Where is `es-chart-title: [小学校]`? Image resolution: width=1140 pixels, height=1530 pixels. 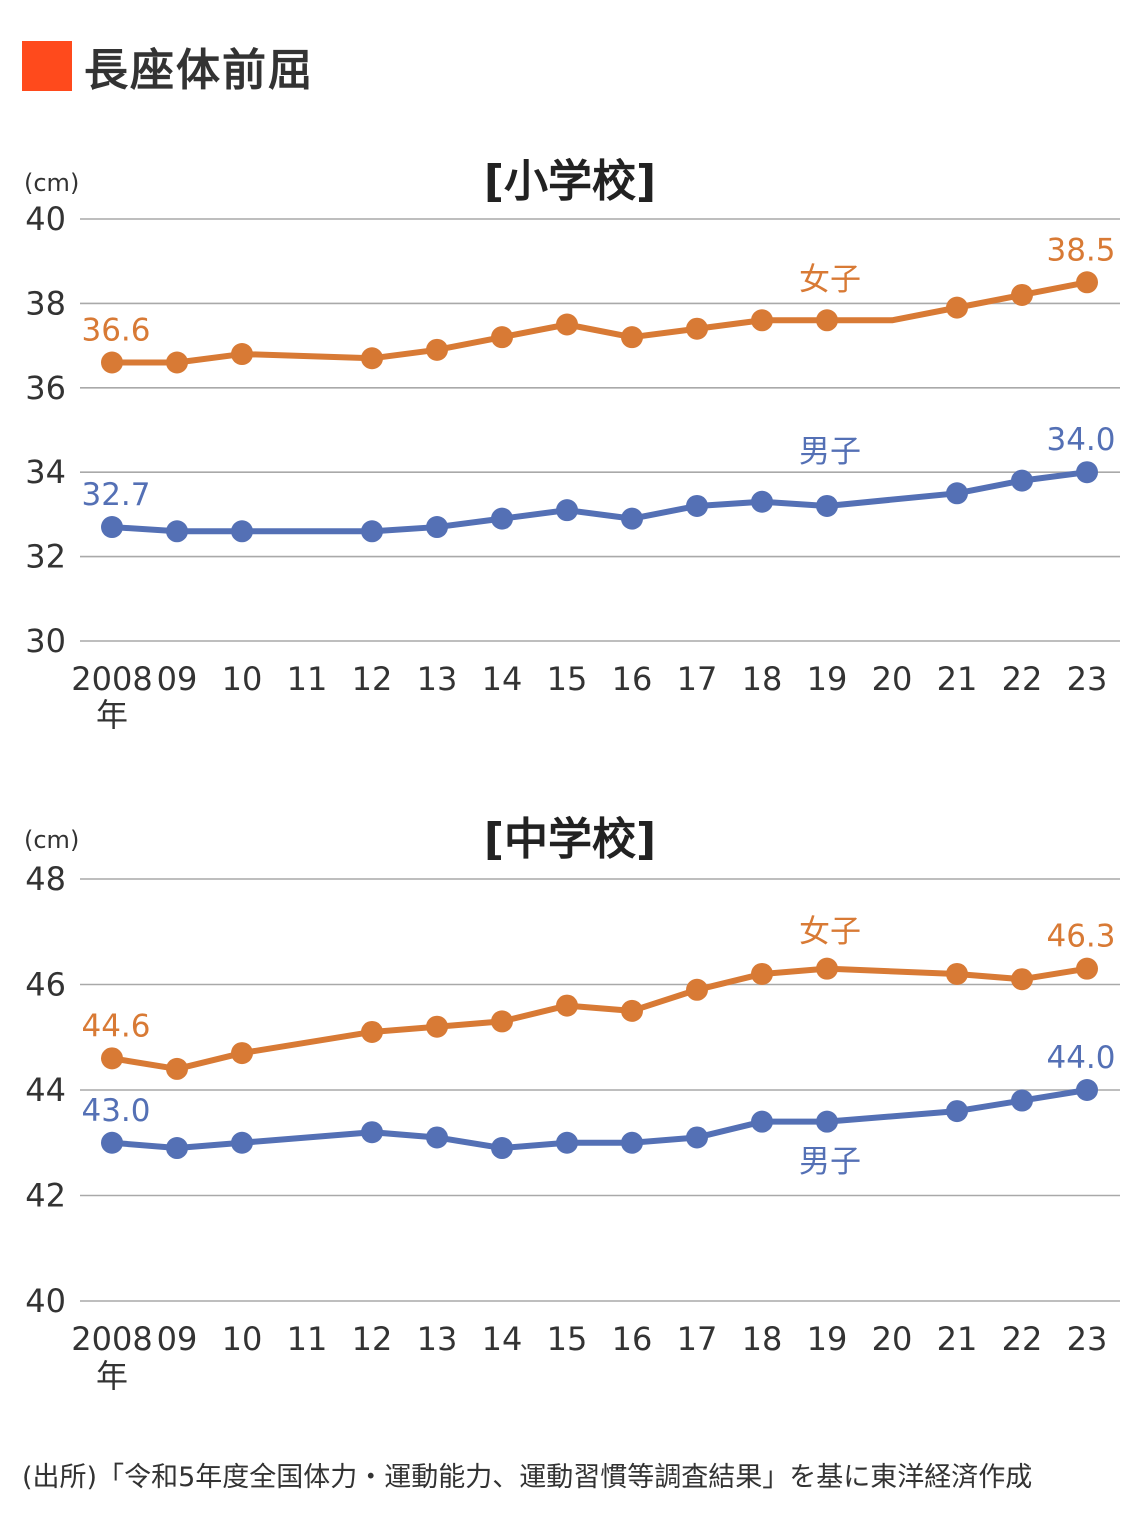 es-chart-title: [小学校] is located at coordinates (570, 181).